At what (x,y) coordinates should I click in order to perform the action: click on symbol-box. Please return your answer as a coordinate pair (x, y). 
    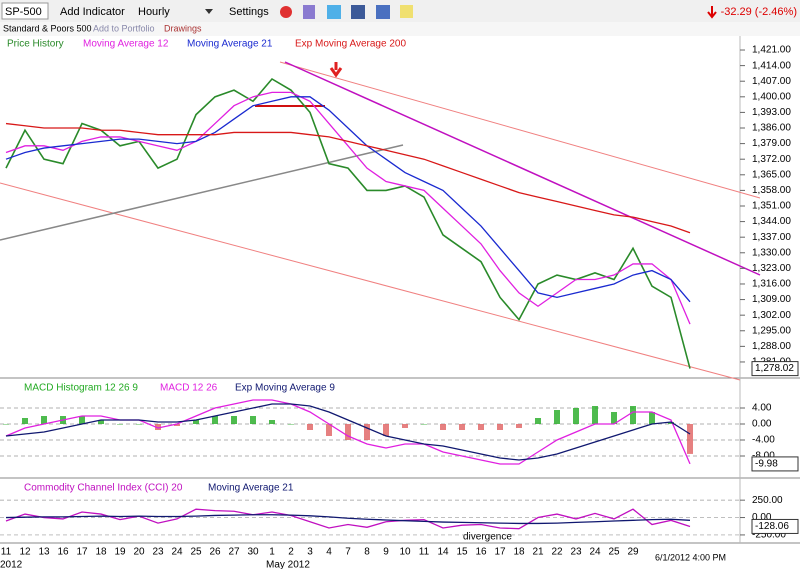
    Looking at the image, I should click on (25, 11).